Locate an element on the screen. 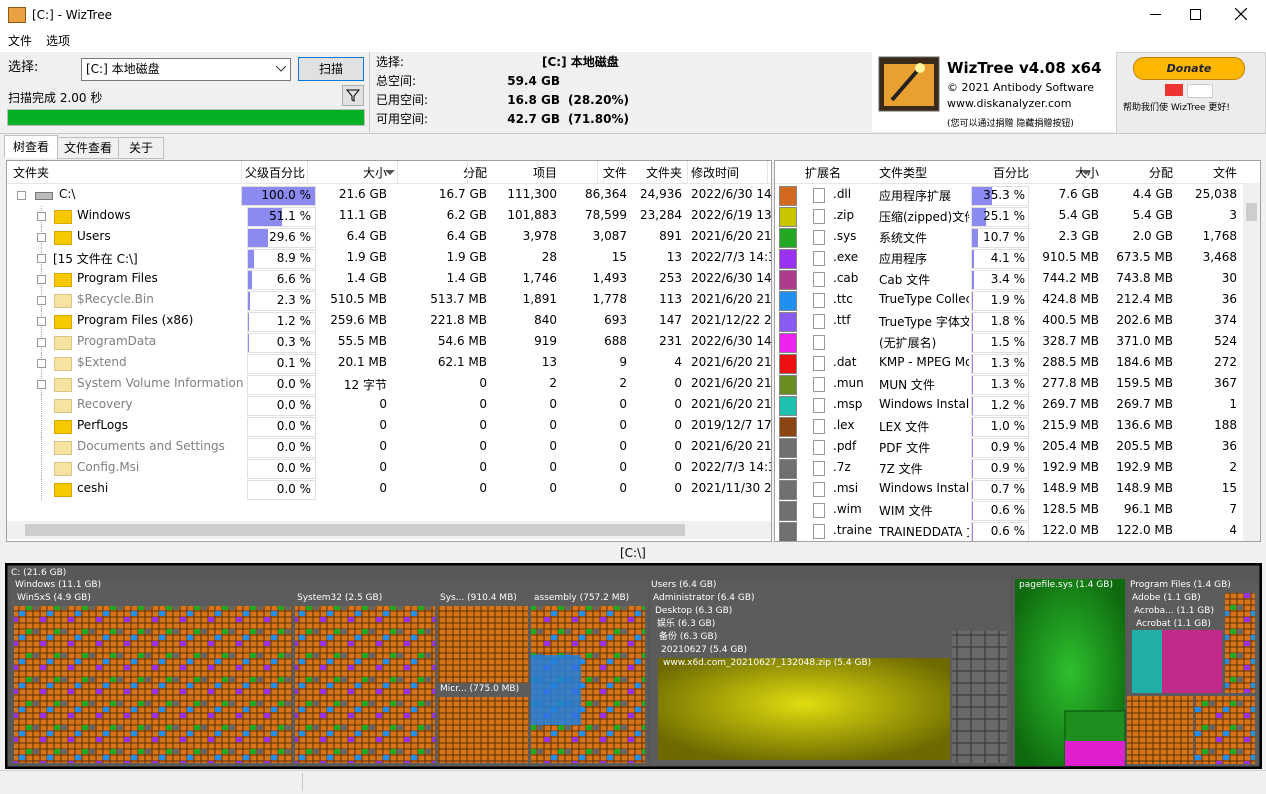 This screenshot has height=794, width=1266. menu-item: 文件 is located at coordinates (20, 41).